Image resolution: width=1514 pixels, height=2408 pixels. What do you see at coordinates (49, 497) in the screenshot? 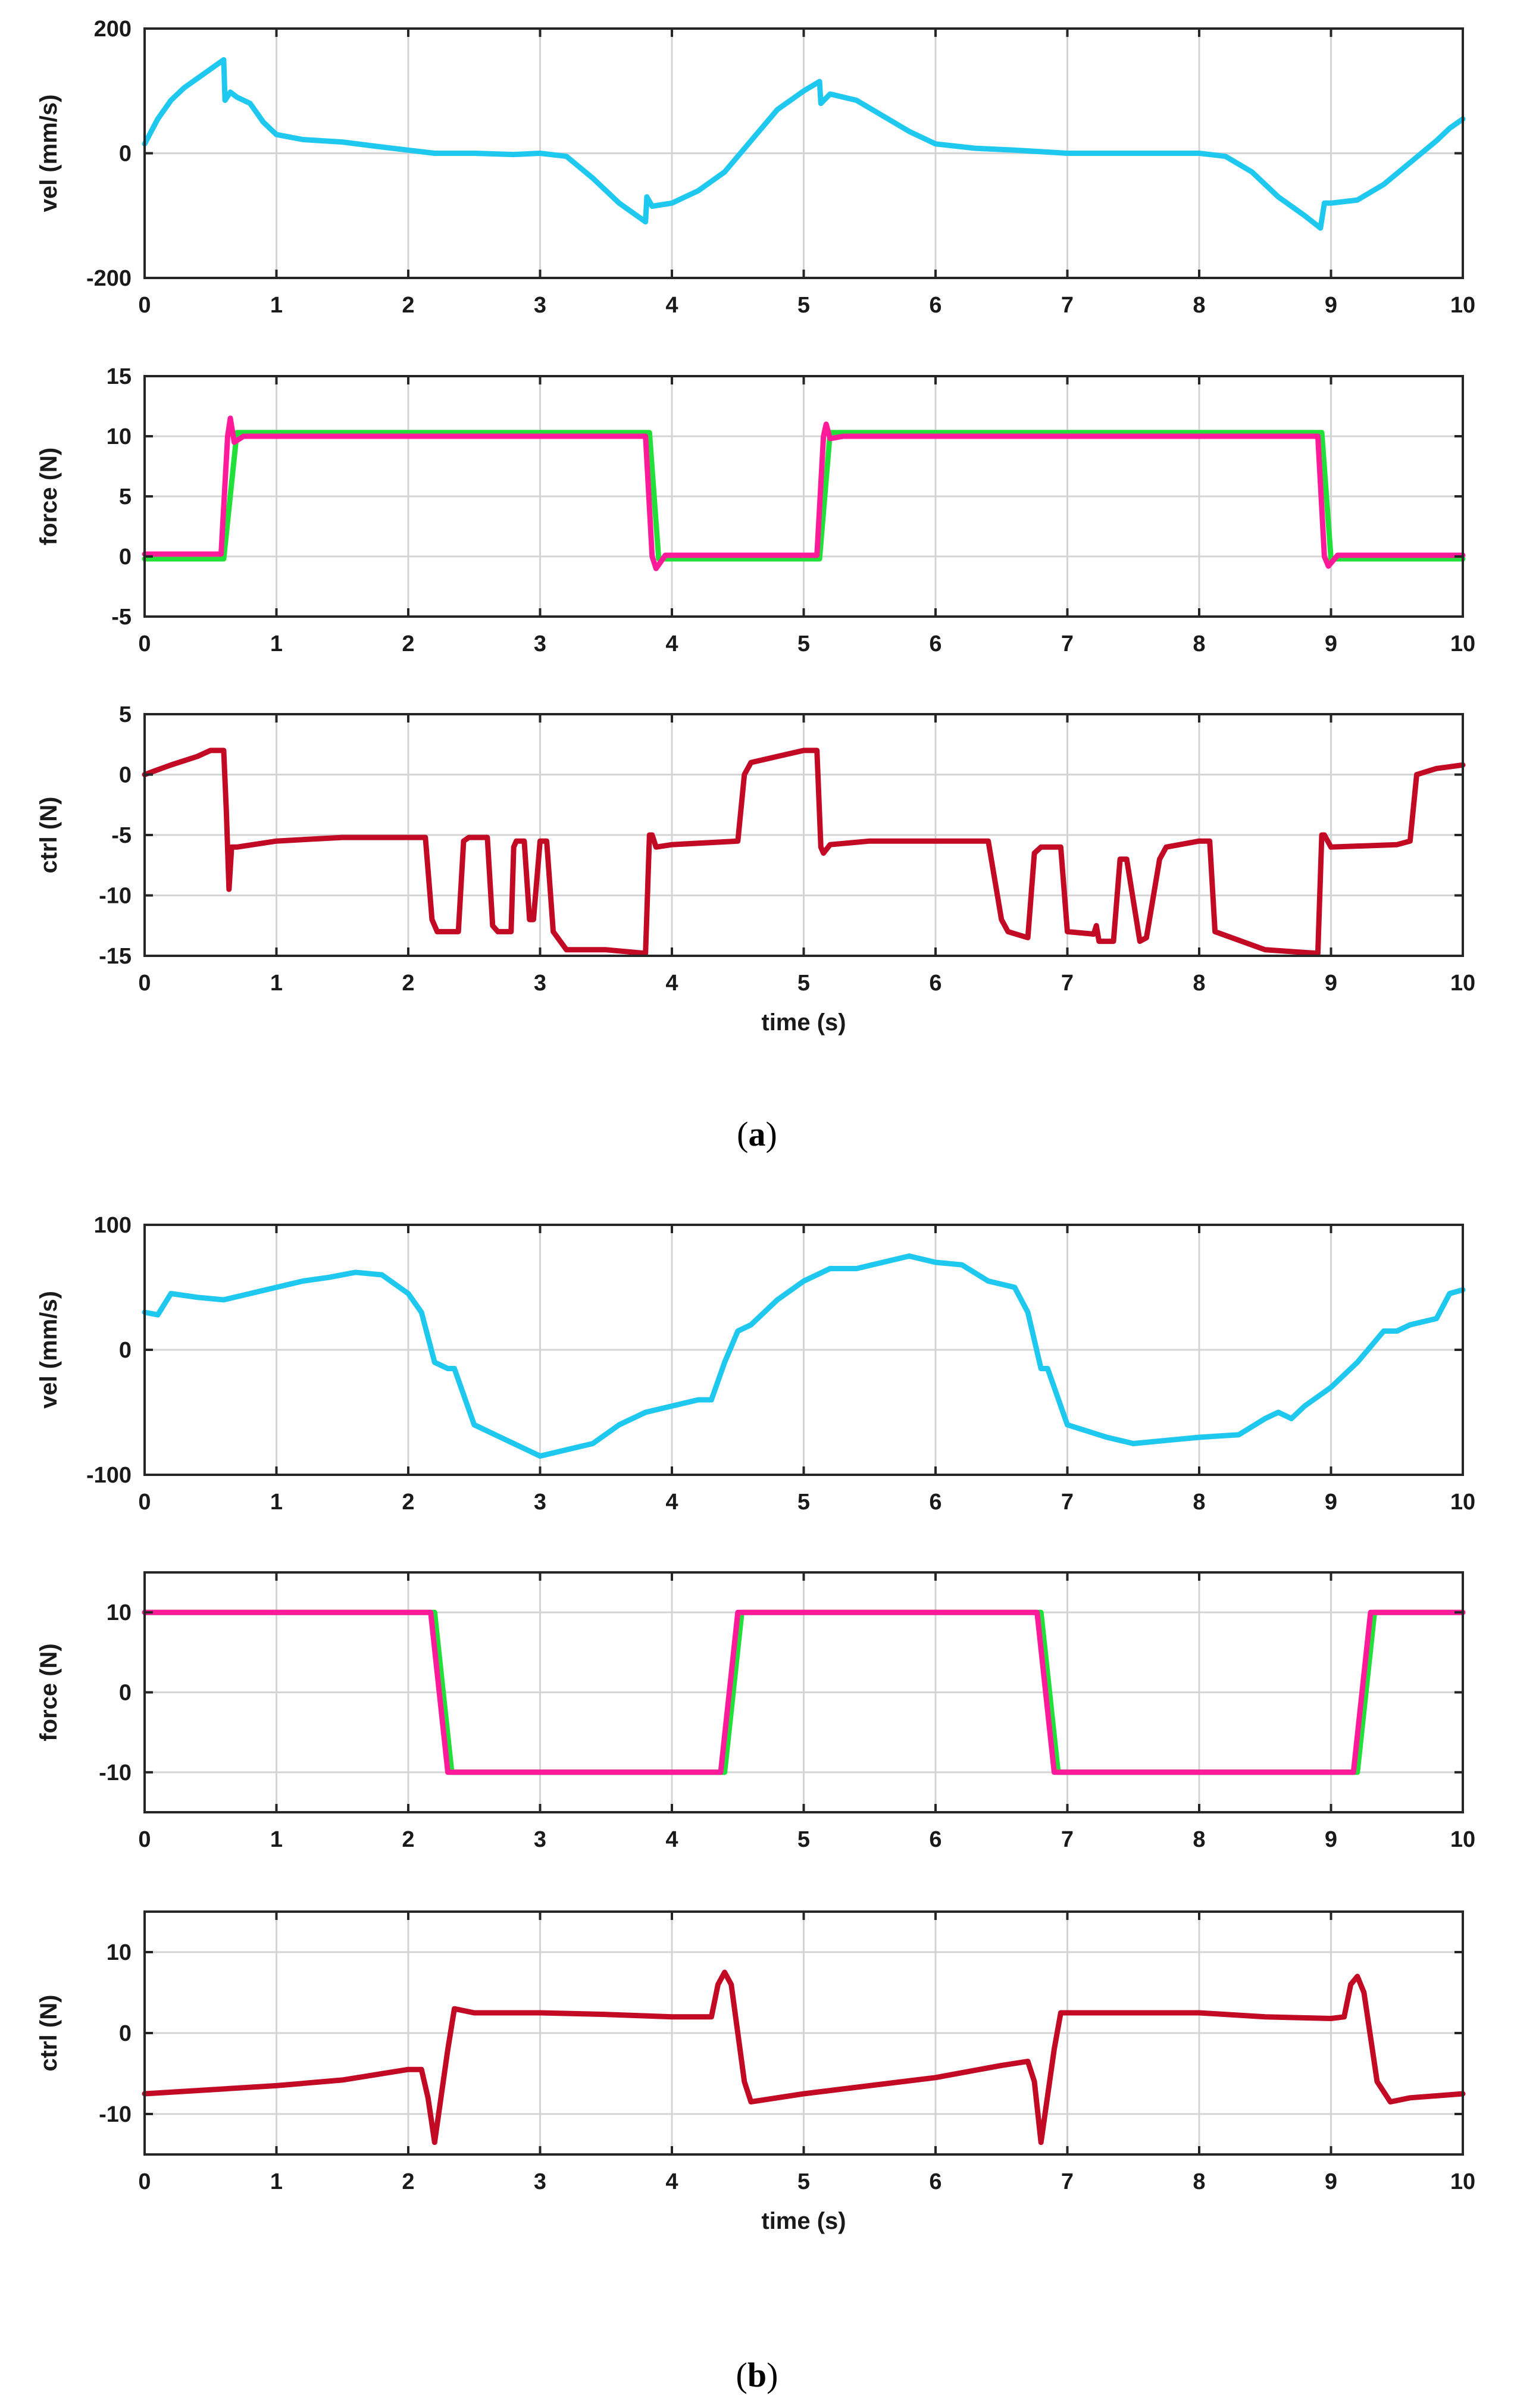
I see `y-axis-label: force (N)` at bounding box center [49, 497].